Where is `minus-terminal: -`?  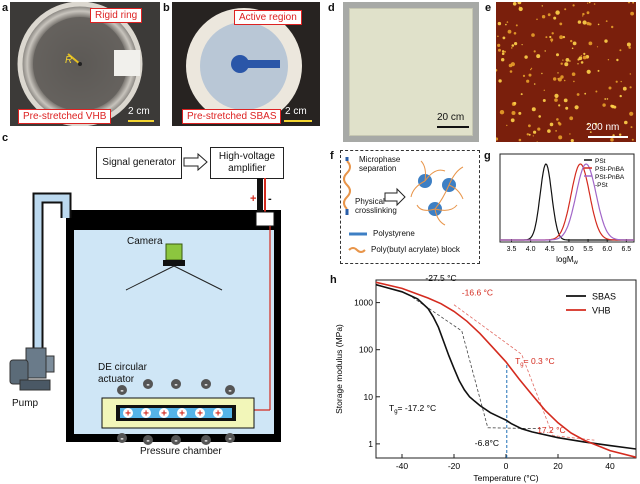 minus-terminal: - is located at coordinates (270, 199).